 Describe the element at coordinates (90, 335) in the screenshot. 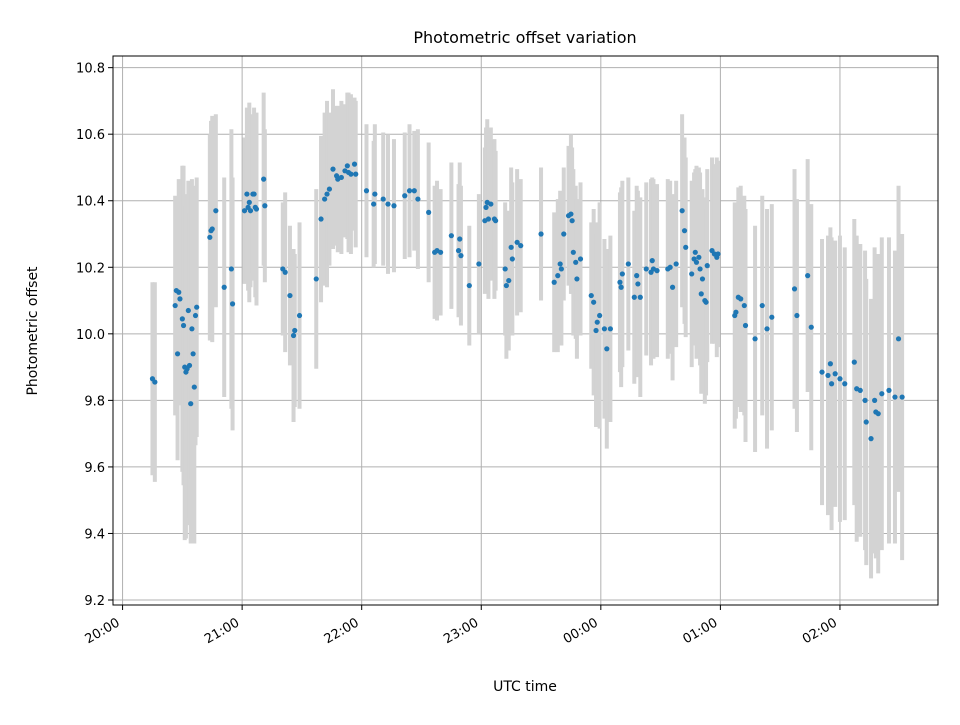

I see `y-tick-label: 10.0` at that location.